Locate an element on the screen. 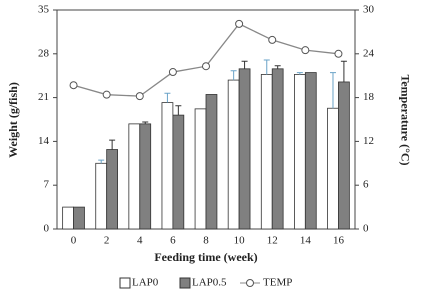 Image resolution: width=424 pixels, height=306 pixels. y2-tick-label: 6 is located at coordinates (366, 185).